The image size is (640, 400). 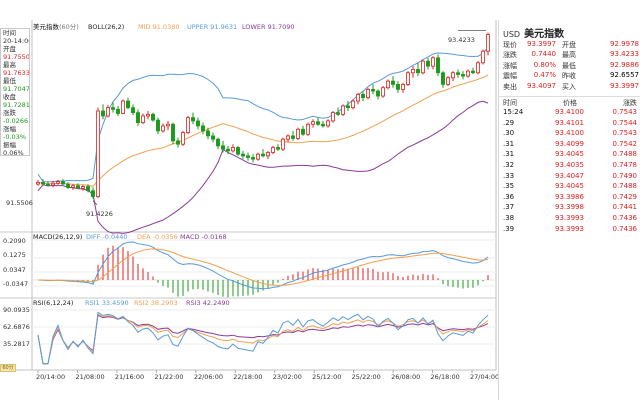 What do you see at coordinates (8, 368) in the screenshot?
I see `period-badge: 60分` at bounding box center [8, 368].